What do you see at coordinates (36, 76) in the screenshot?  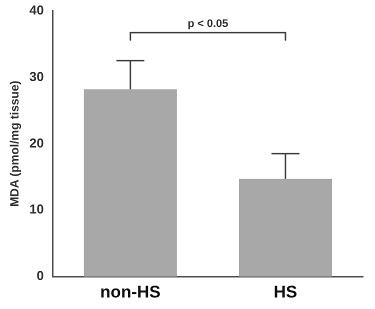 I see `y-tick-label: 30` at bounding box center [36, 76].